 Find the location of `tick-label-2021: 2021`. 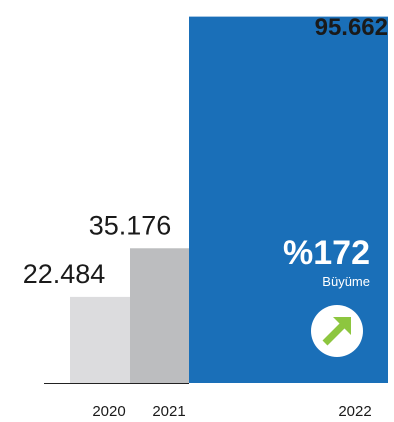

tick-label-2021: 2021 is located at coordinates (168, 411).